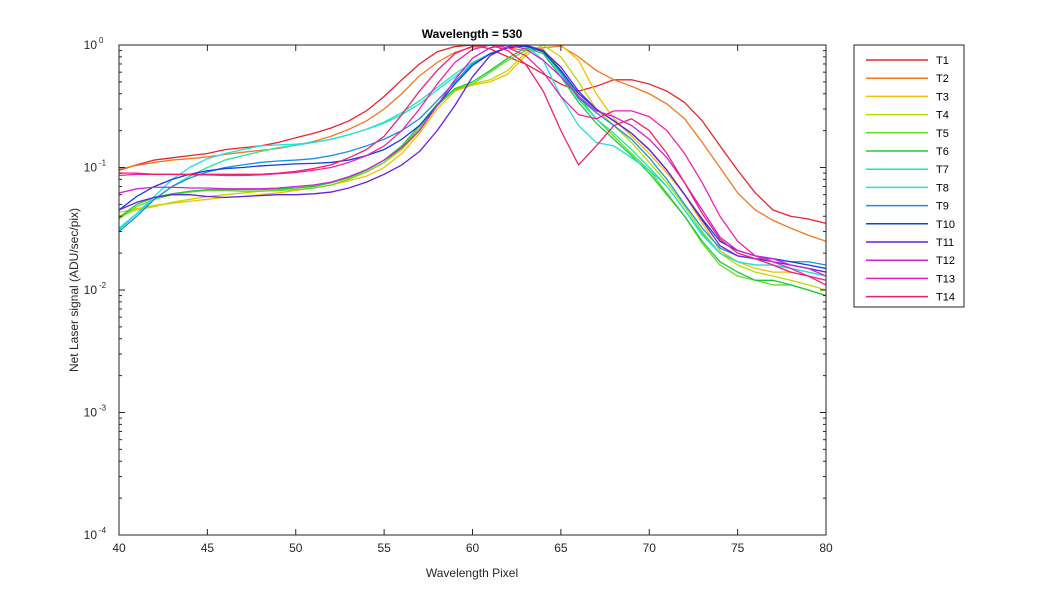 This screenshot has width=1050, height=600. What do you see at coordinates (942, 97) in the screenshot?
I see `legend-label: T3` at bounding box center [942, 97].